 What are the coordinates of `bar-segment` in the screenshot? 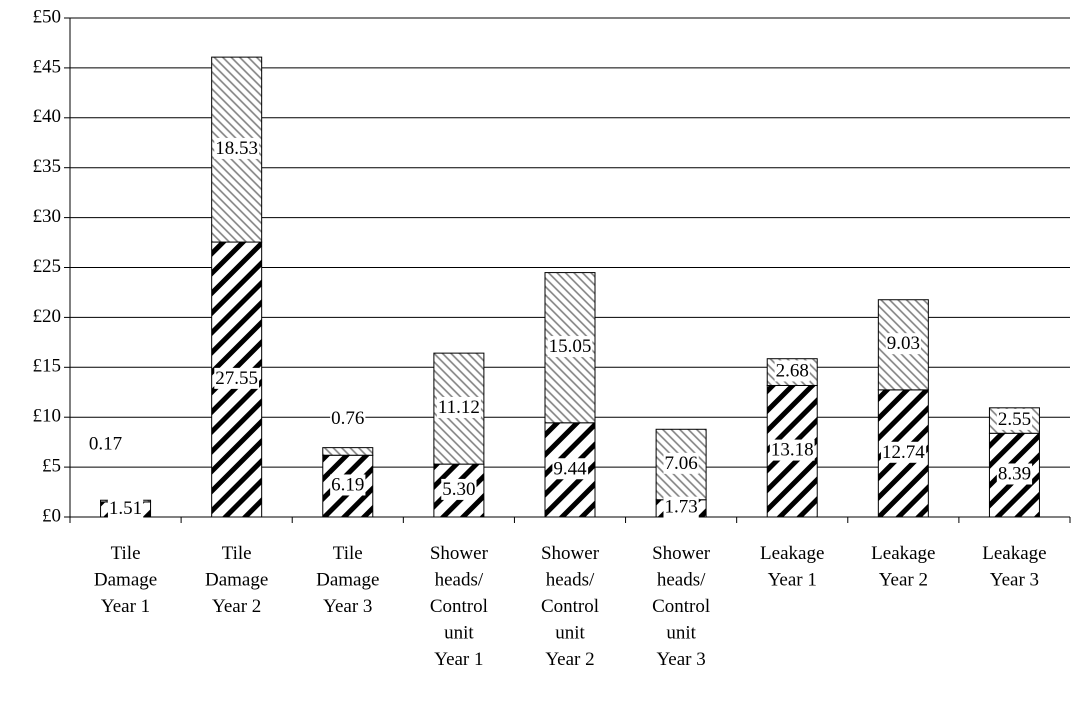 It's located at (348, 451).